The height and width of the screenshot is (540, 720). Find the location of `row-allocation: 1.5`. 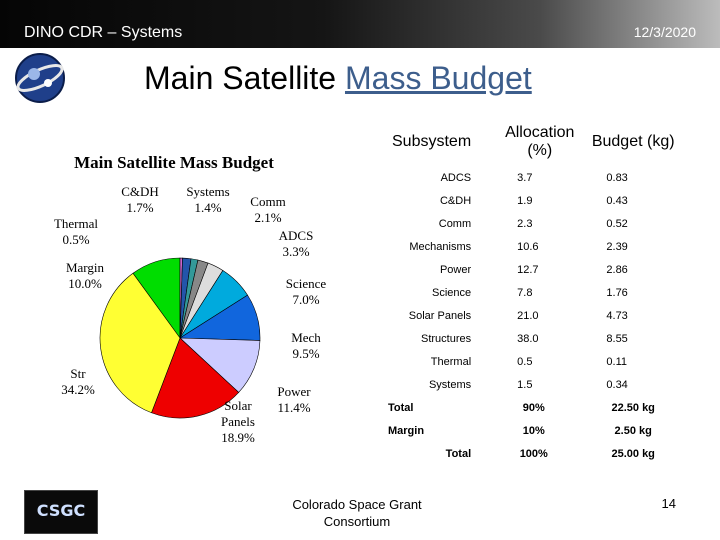

row-allocation: 1.5 is located at coordinates (525, 384).